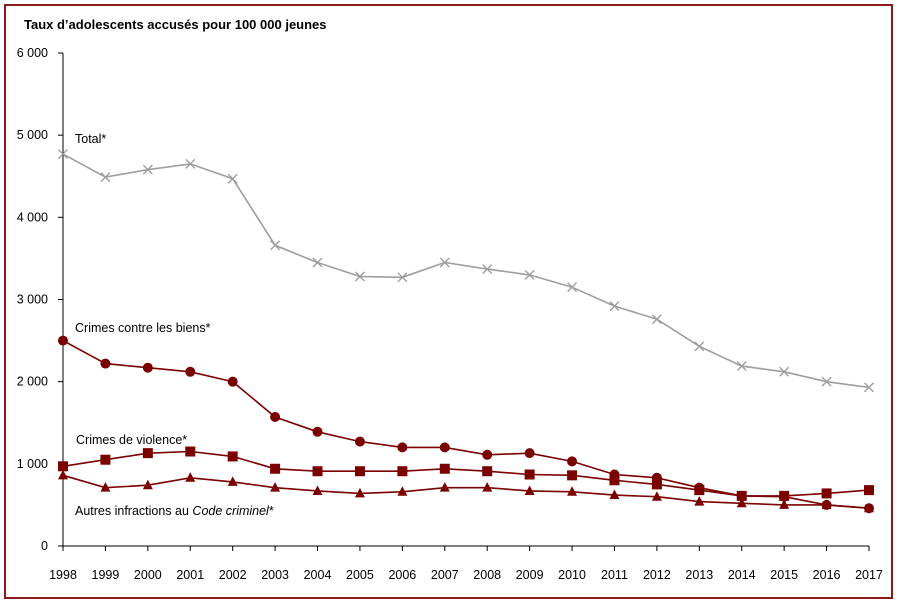  What do you see at coordinates (131, 440) in the screenshot?
I see `series-label-violent-crimes: Crimes de violence*` at bounding box center [131, 440].